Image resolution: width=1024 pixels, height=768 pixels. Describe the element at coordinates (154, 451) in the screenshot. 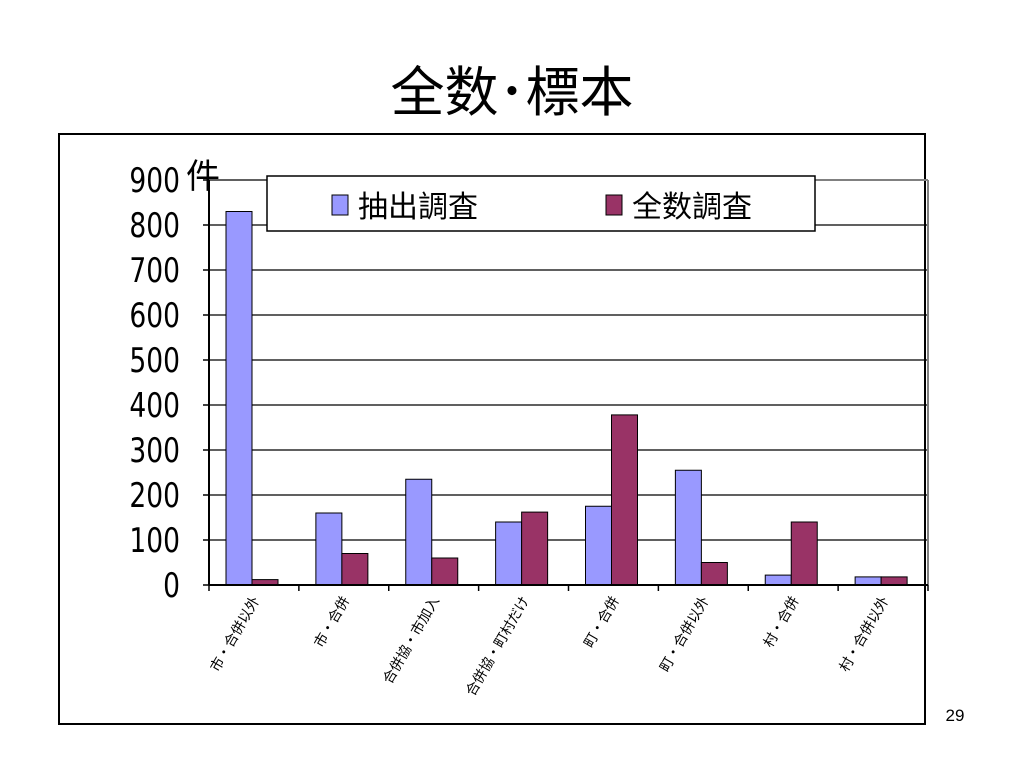

I see `y-tick-label: 300` at that location.